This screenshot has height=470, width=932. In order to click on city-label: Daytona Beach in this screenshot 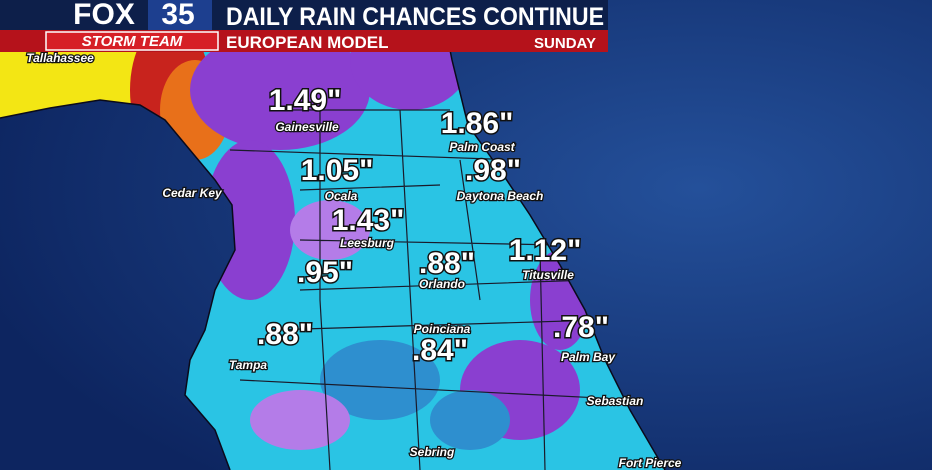, I will do `click(500, 196)`.